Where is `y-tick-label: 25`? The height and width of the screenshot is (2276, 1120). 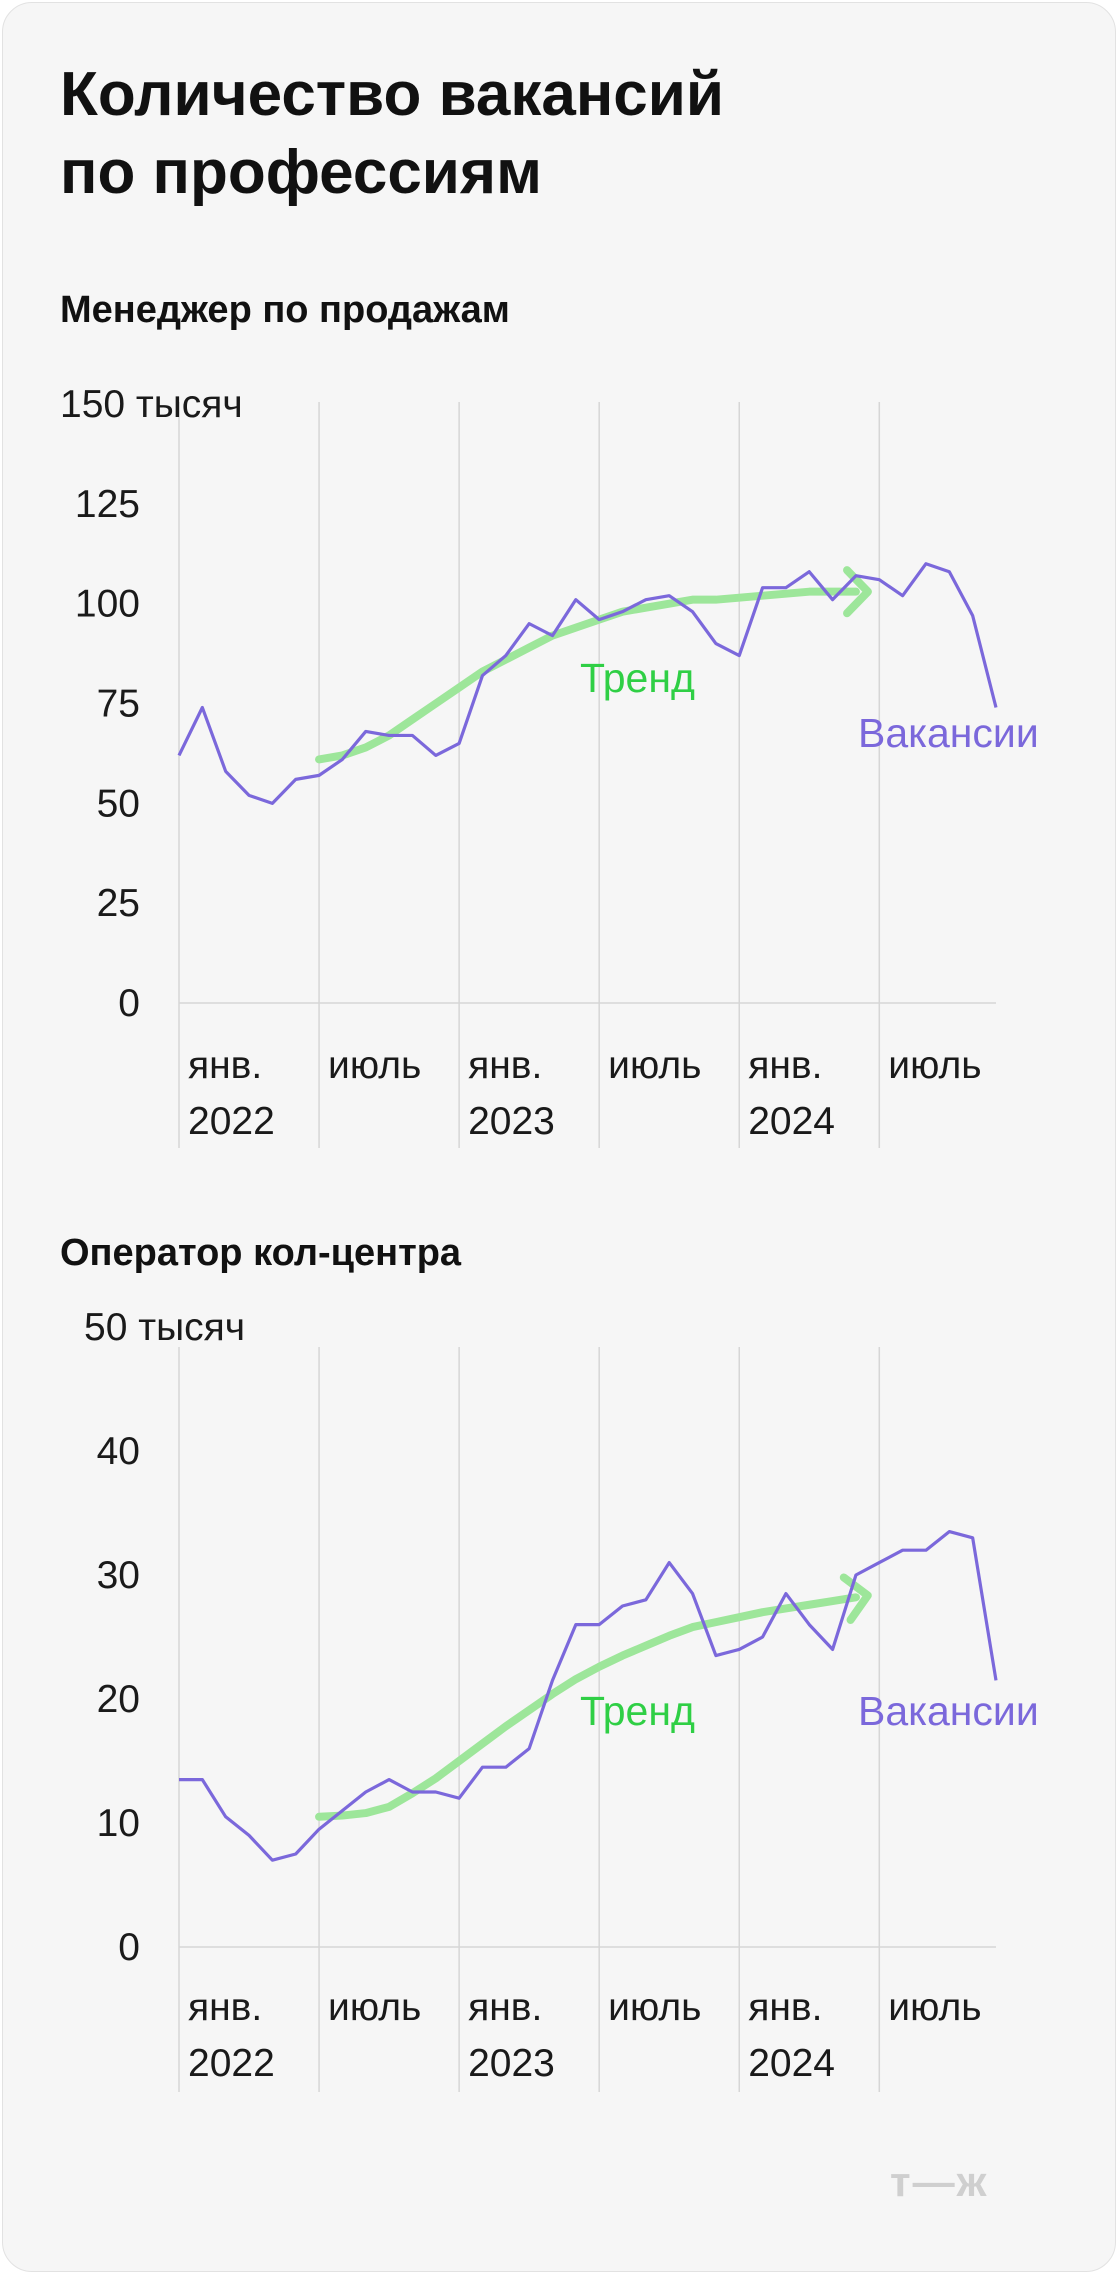
y-tick-label: 25 is located at coordinates (118, 903).